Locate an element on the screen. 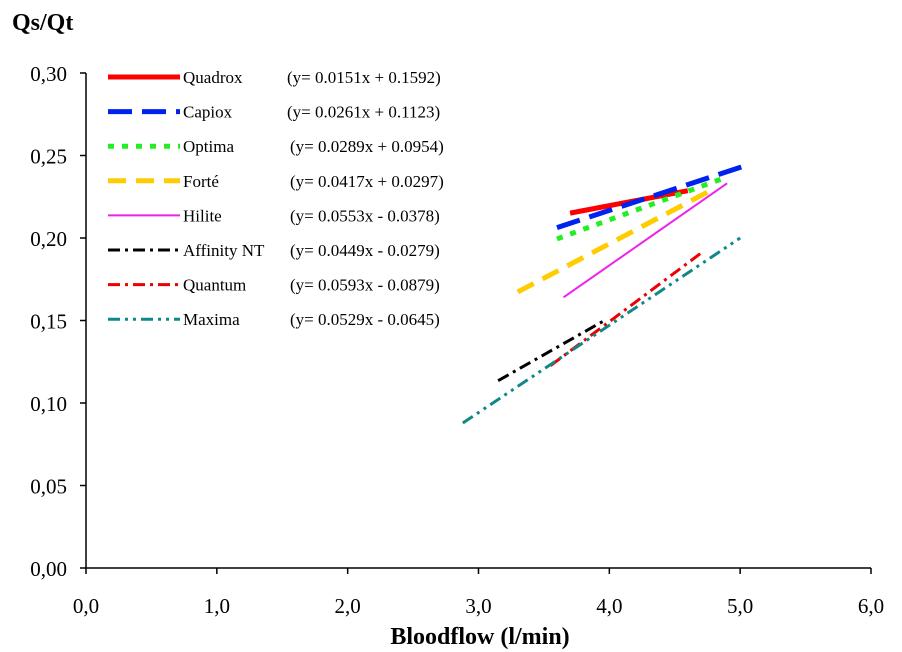 This screenshot has height=652, width=902. y-tick-label: 0,15 is located at coordinates (48, 322).